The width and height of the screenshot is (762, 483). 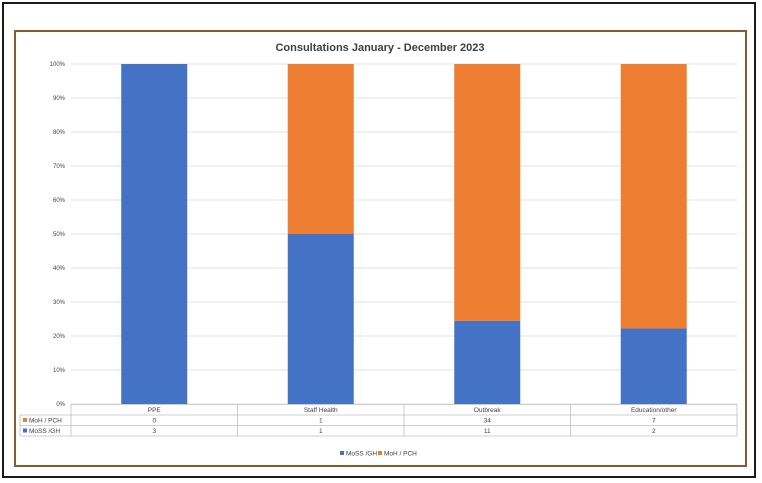 I want to click on data-value: 3, so click(x=154, y=431).